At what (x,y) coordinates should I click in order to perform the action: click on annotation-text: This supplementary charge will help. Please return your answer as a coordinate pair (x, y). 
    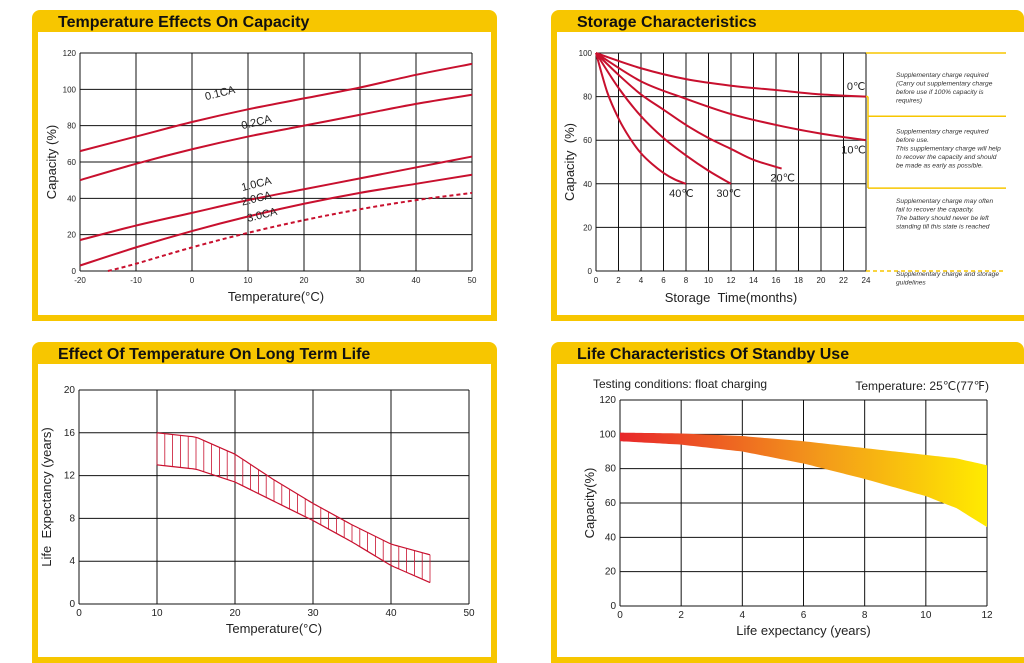
    Looking at the image, I should click on (948, 148).